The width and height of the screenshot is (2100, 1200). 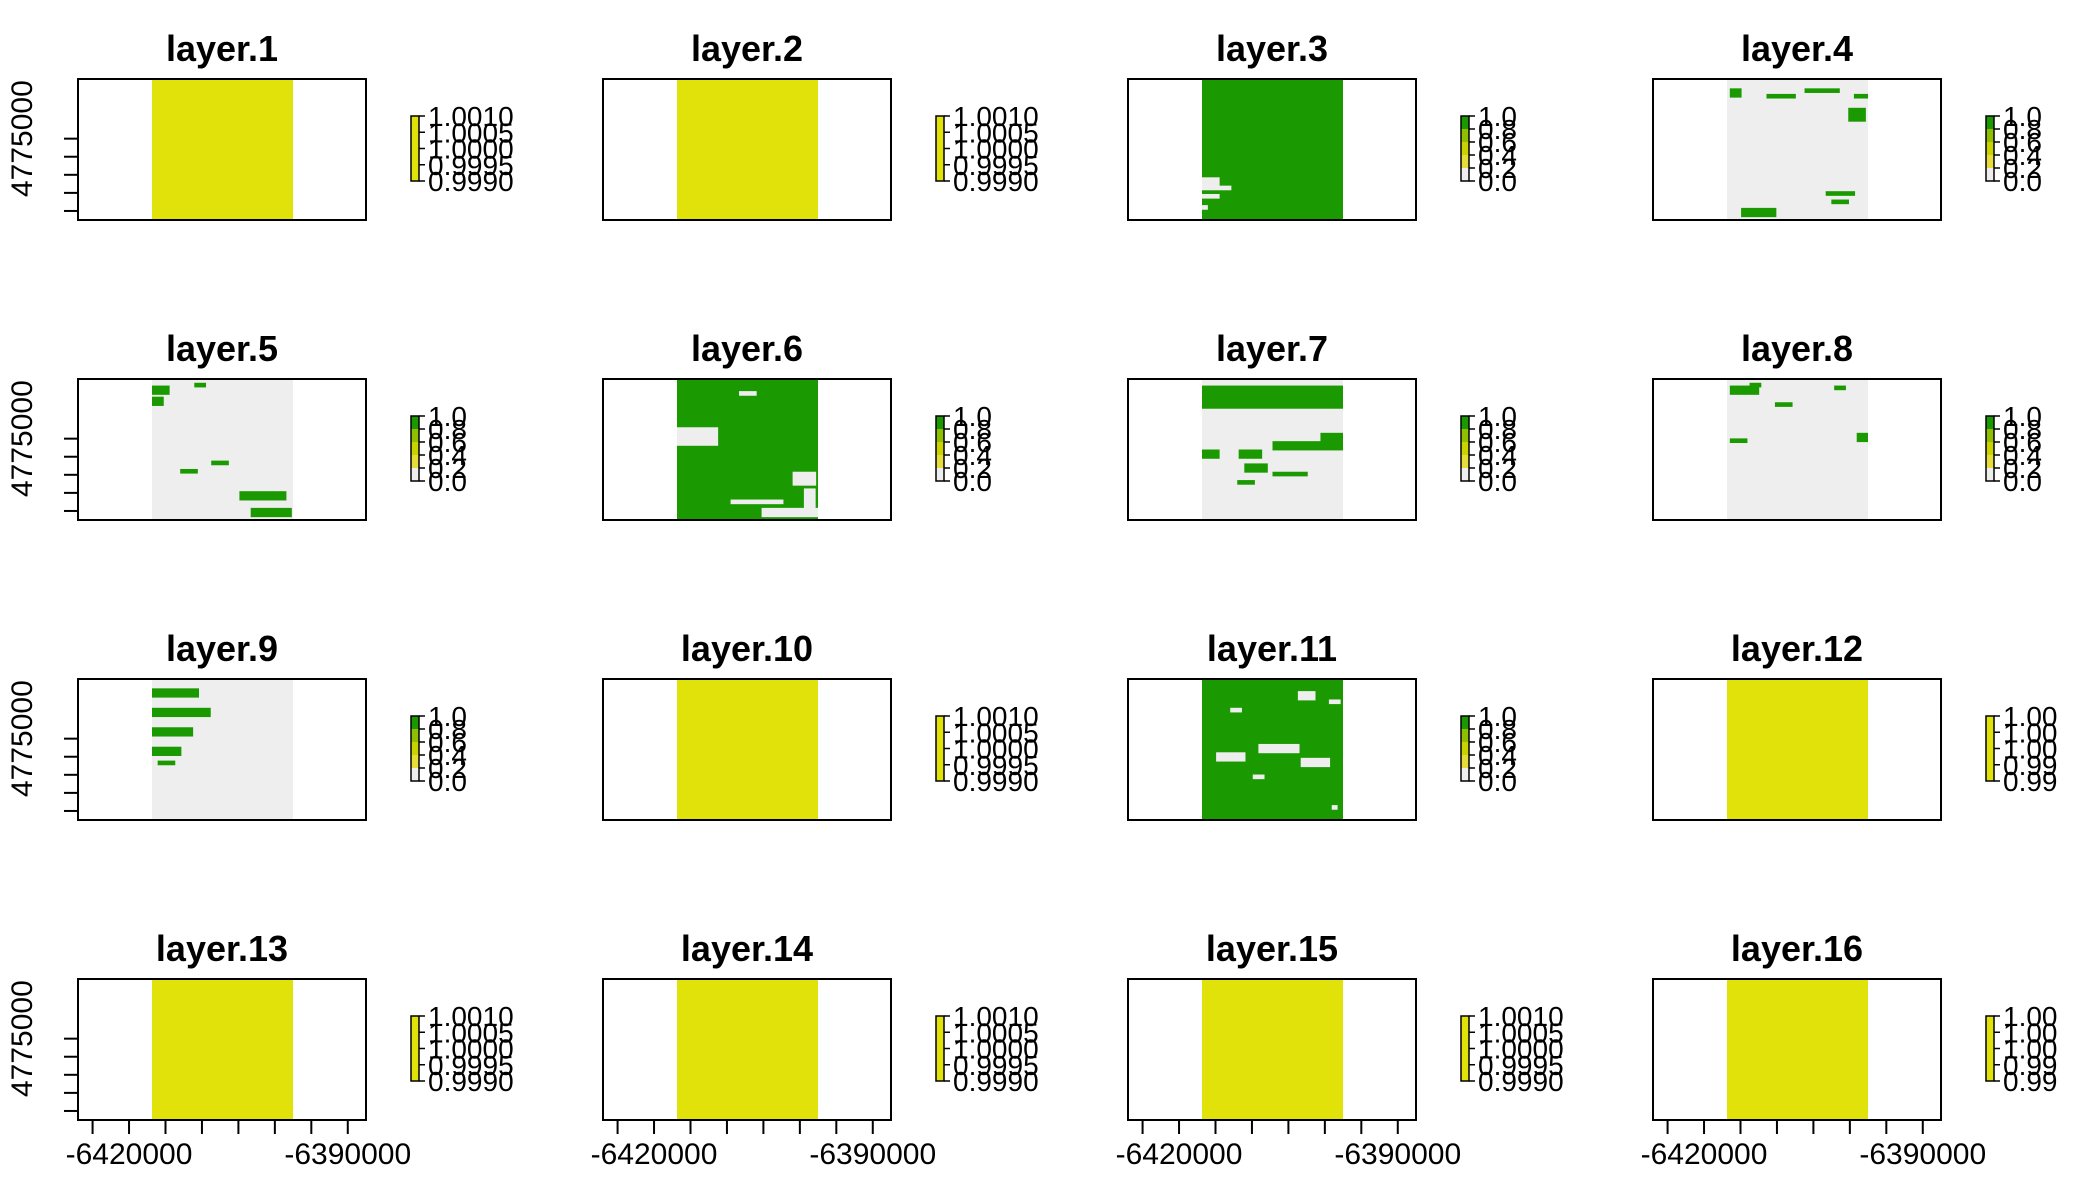 What do you see at coordinates (1521, 1016) in the screenshot?
I see `legend-tick-label: 1.0010` at bounding box center [1521, 1016].